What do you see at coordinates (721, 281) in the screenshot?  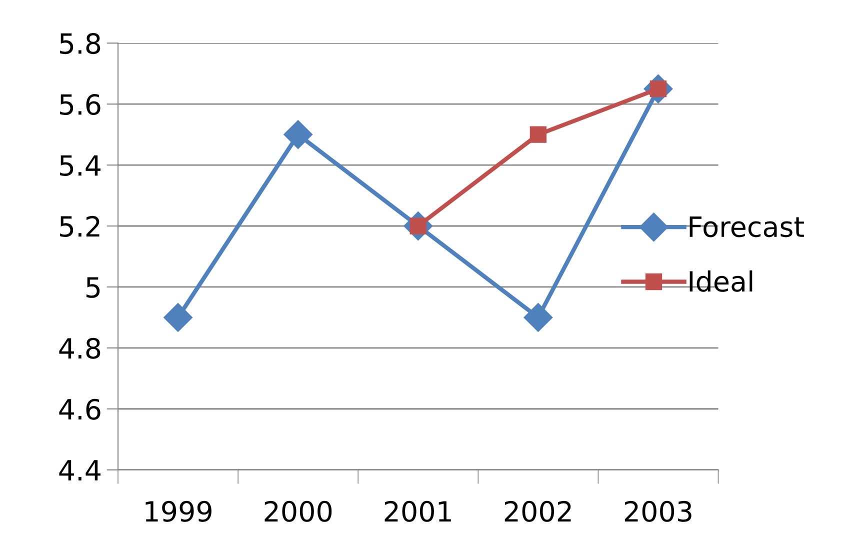 I see `legend-label: Ideal` at bounding box center [721, 281].